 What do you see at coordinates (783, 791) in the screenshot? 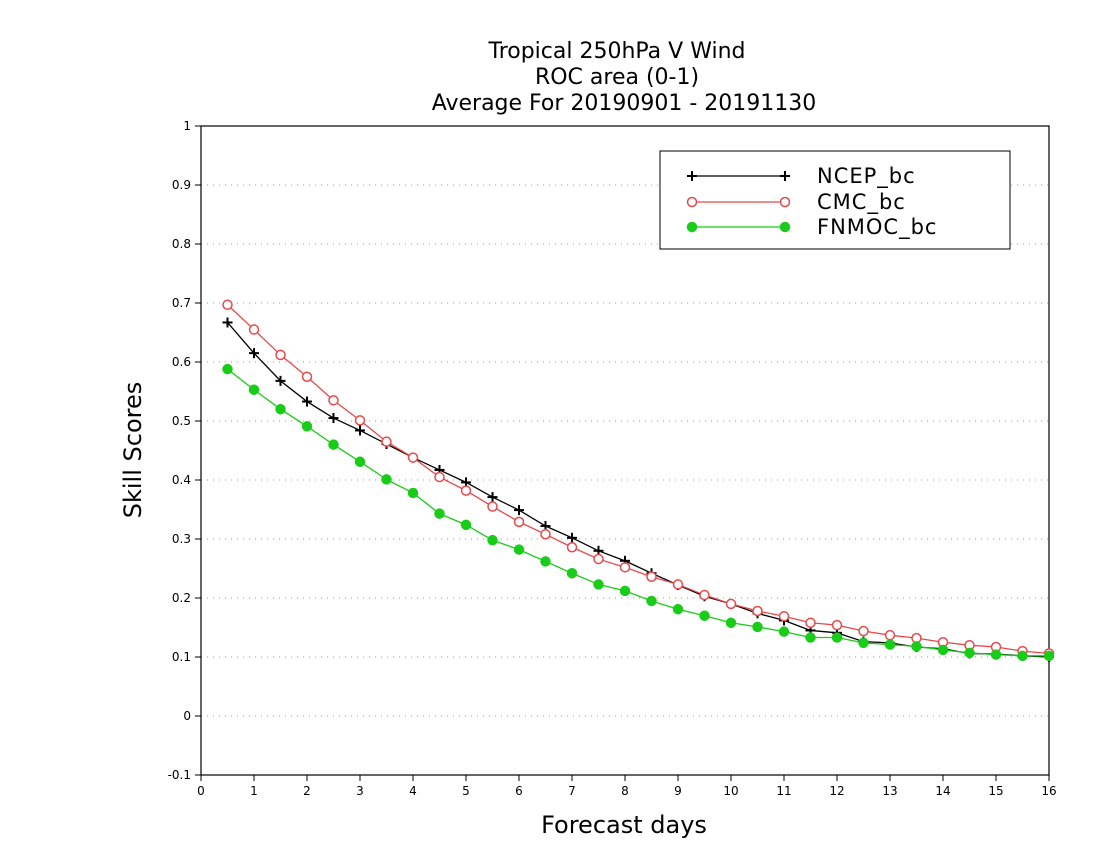
I see `x-tick-label: 11` at bounding box center [783, 791].